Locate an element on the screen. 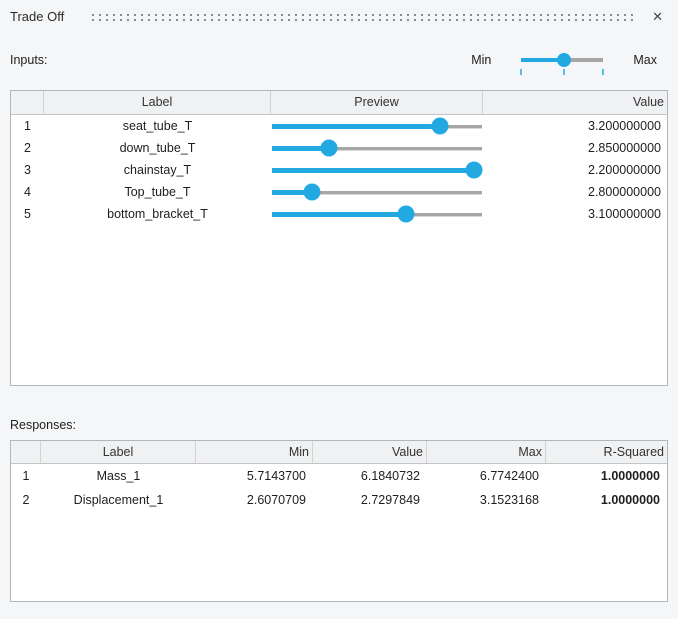 This screenshot has height=619, width=678. input-table-row: 5 bottom_bracket_T 3.100000000 is located at coordinates (339, 214).